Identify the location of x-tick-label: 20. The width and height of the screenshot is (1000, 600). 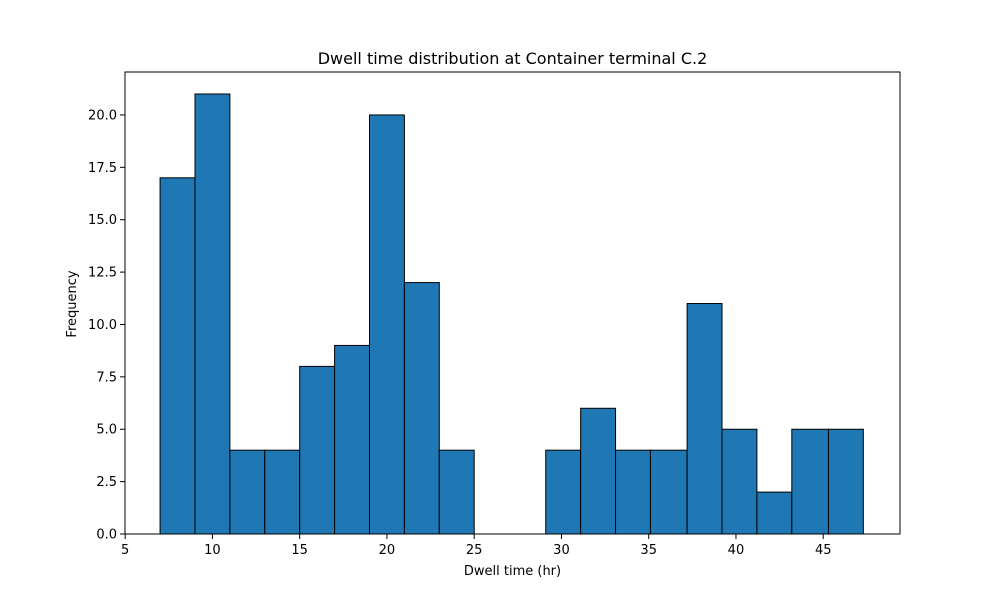
(387, 550).